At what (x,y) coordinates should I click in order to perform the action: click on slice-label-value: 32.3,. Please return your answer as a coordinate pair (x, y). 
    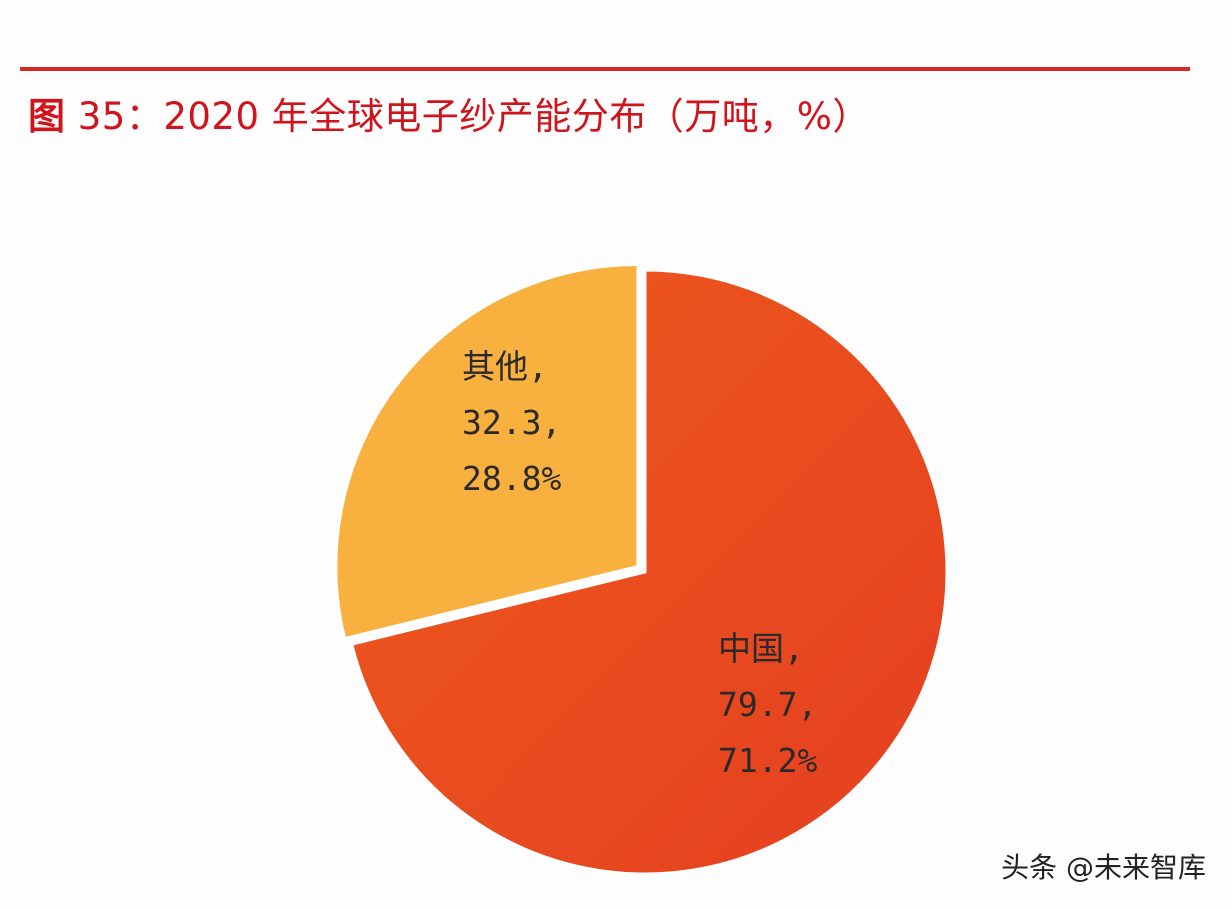
    Looking at the image, I should click on (511, 422).